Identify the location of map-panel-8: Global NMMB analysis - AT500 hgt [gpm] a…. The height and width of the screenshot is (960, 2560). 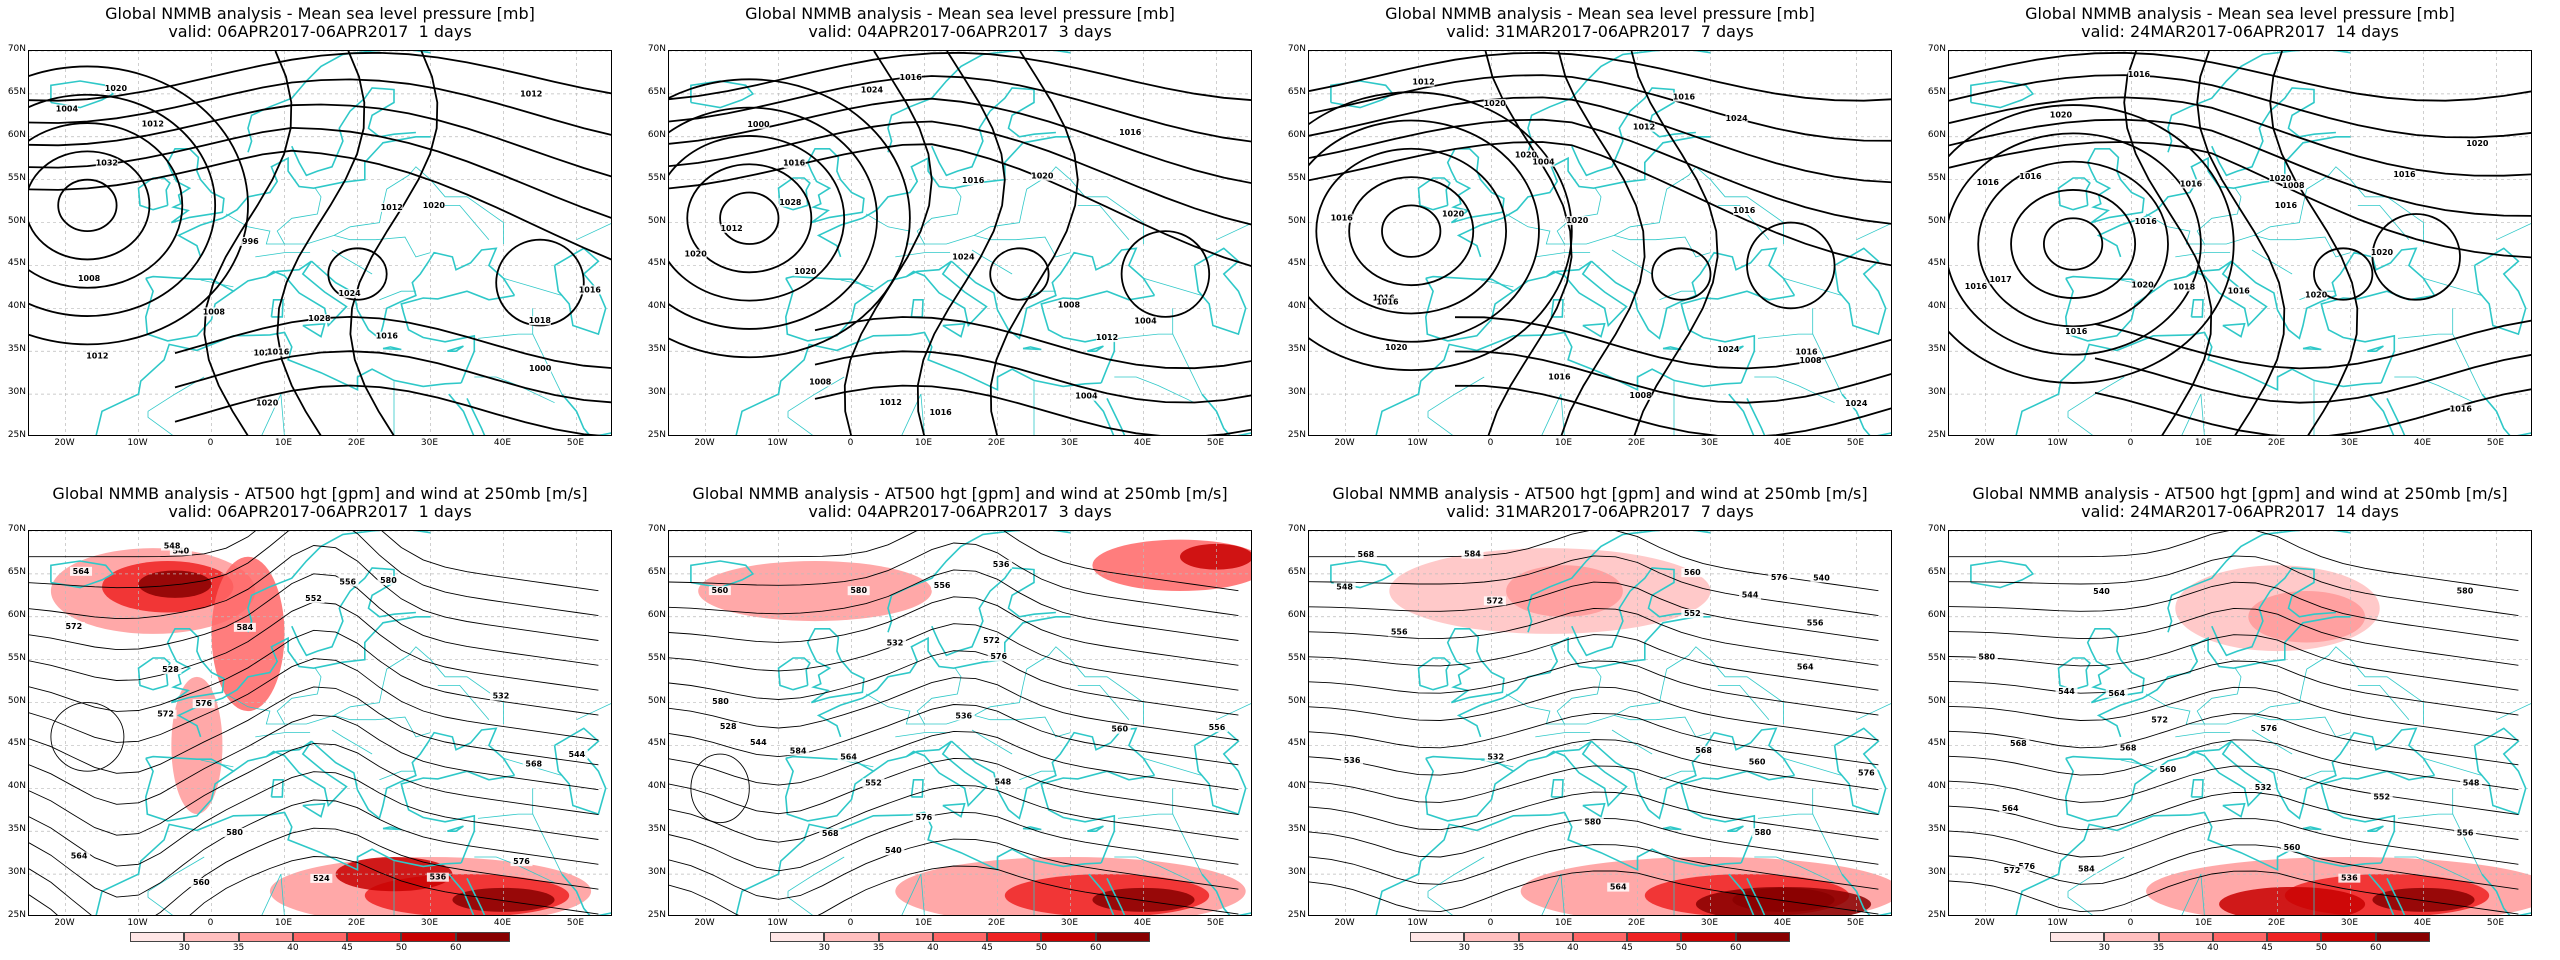
(2240, 720).